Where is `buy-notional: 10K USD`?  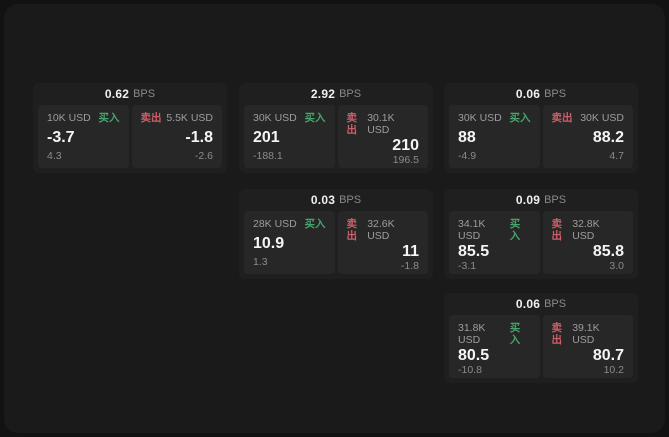 buy-notional: 10K USD is located at coordinates (69, 118).